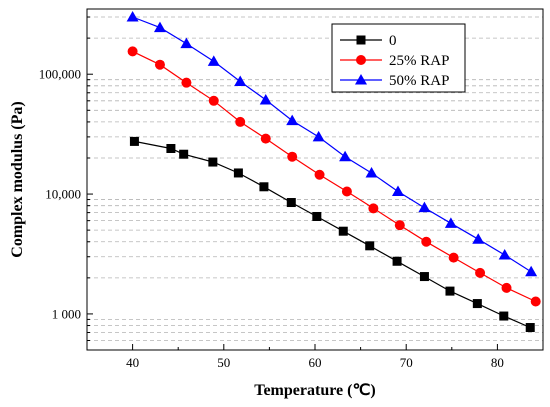 This screenshot has height=407, width=550. Describe the element at coordinates (17, 179) in the screenshot. I see `y-axis-title: Complex modulus (Pa)` at that location.